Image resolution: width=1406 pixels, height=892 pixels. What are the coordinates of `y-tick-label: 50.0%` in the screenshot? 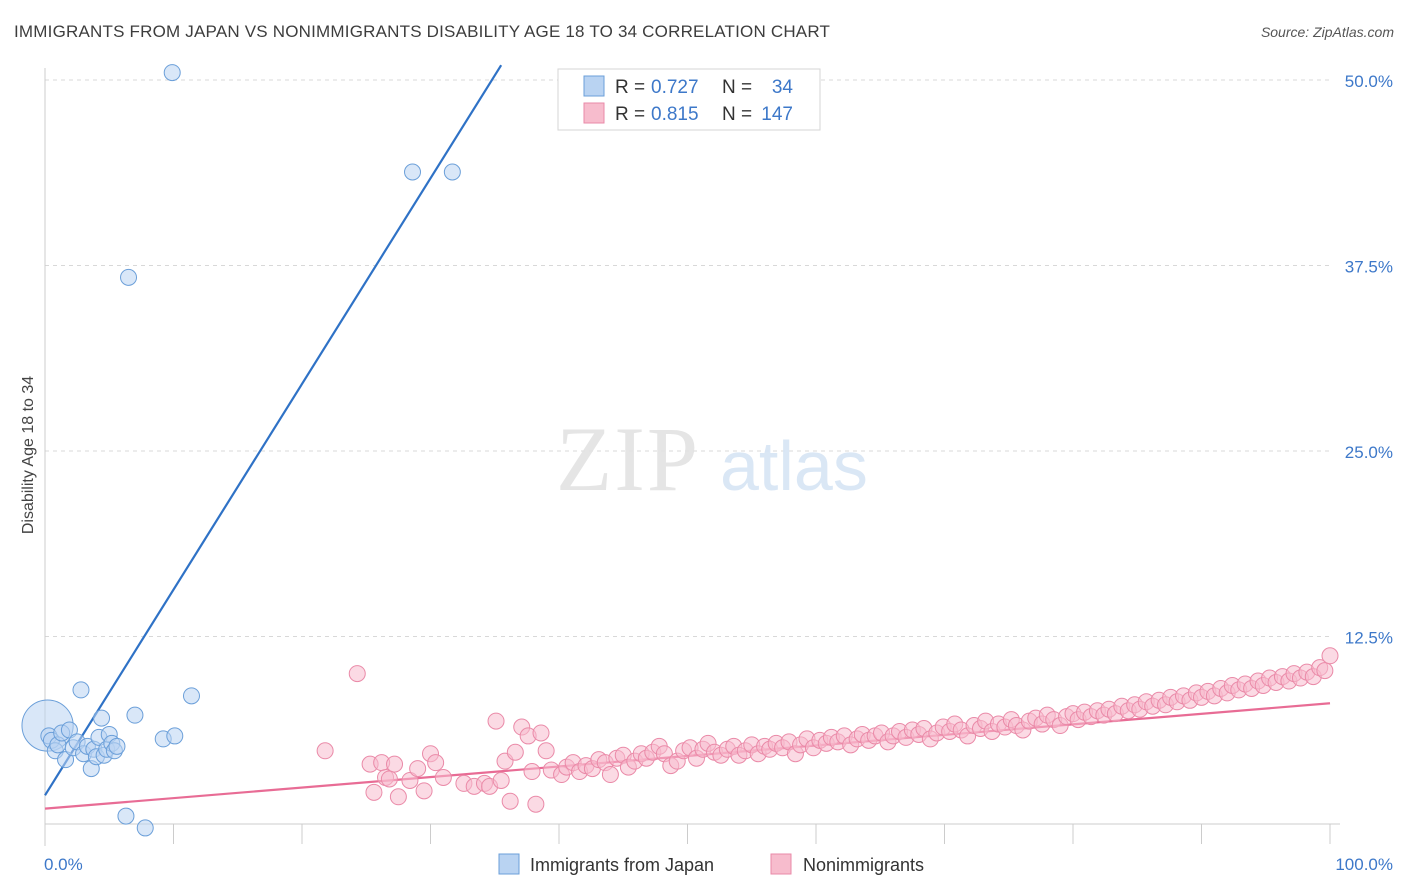 It's located at (1369, 81).